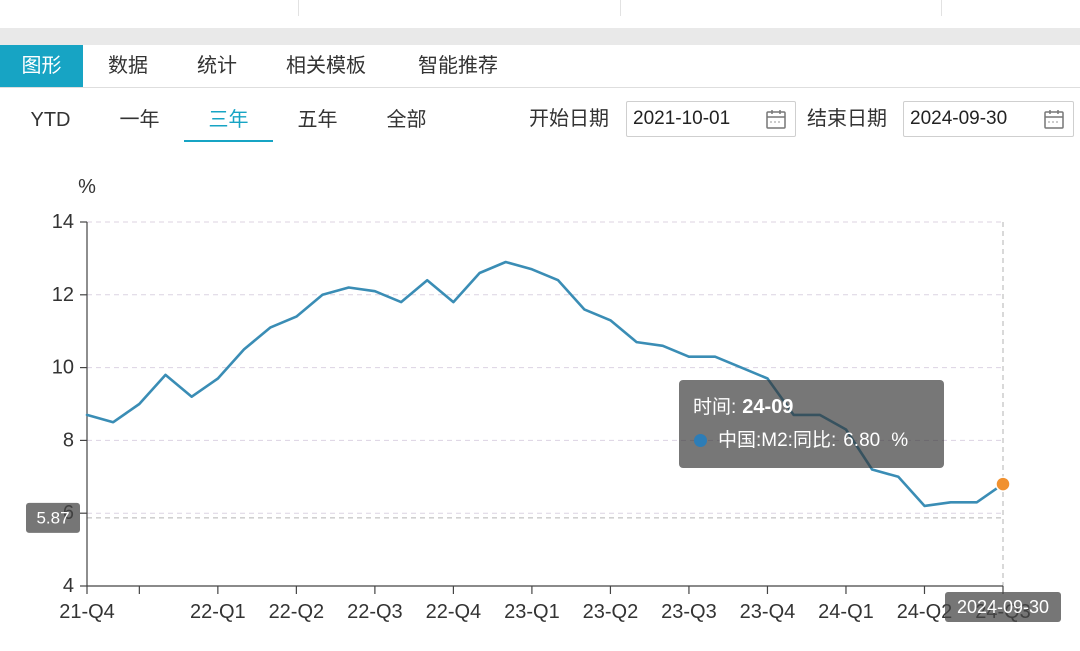 The width and height of the screenshot is (1080, 651). Describe the element at coordinates (900, 440) in the screenshot. I see `tooltip-unit: %` at that location.